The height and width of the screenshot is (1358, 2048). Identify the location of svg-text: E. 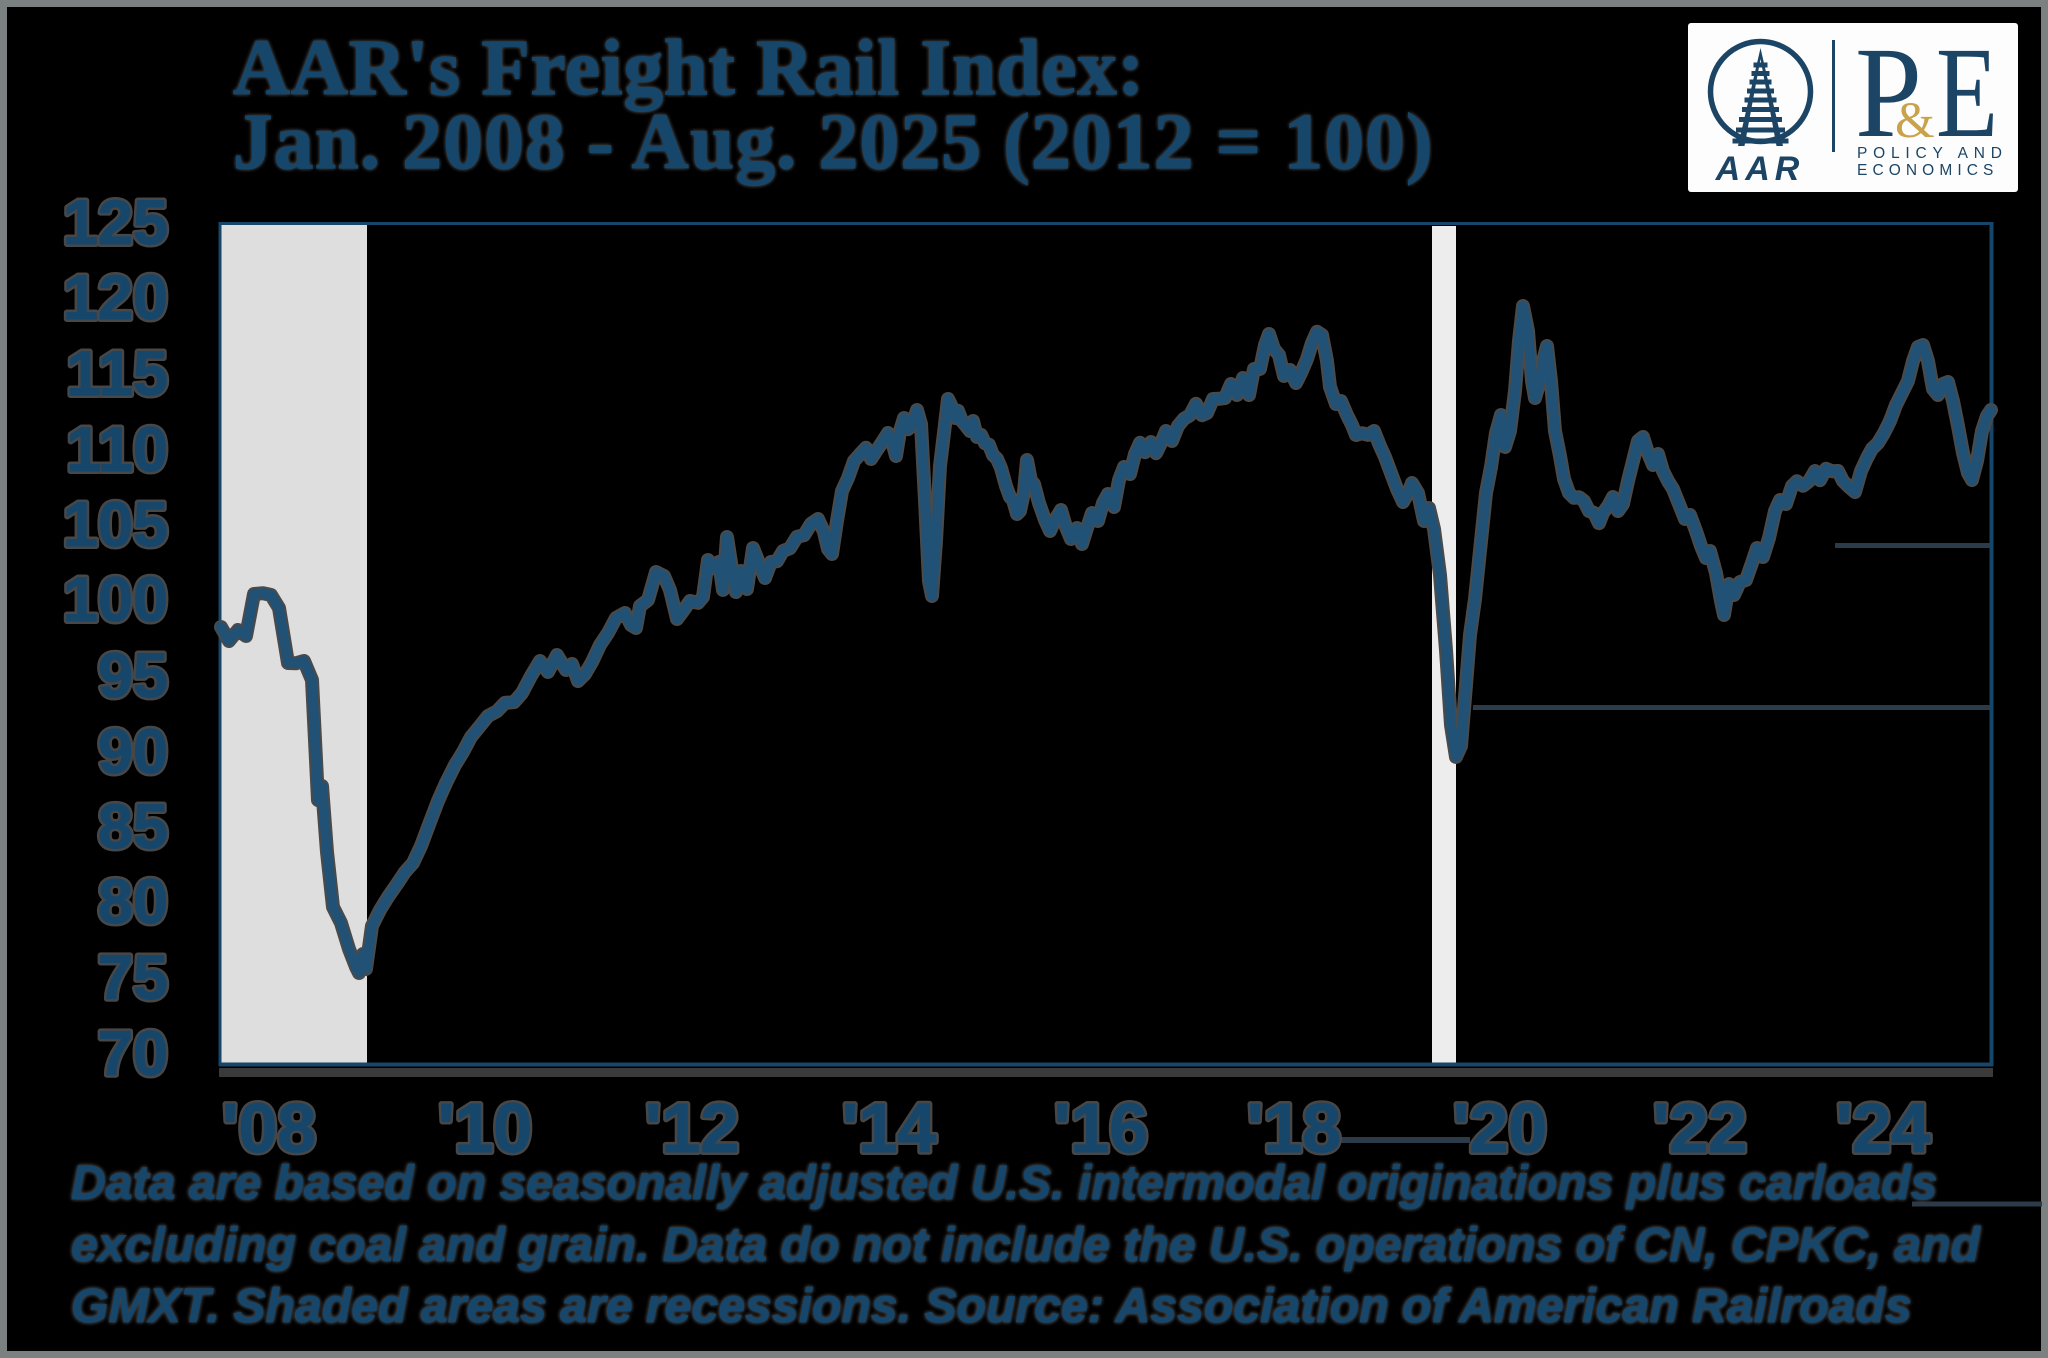
(1967, 93).